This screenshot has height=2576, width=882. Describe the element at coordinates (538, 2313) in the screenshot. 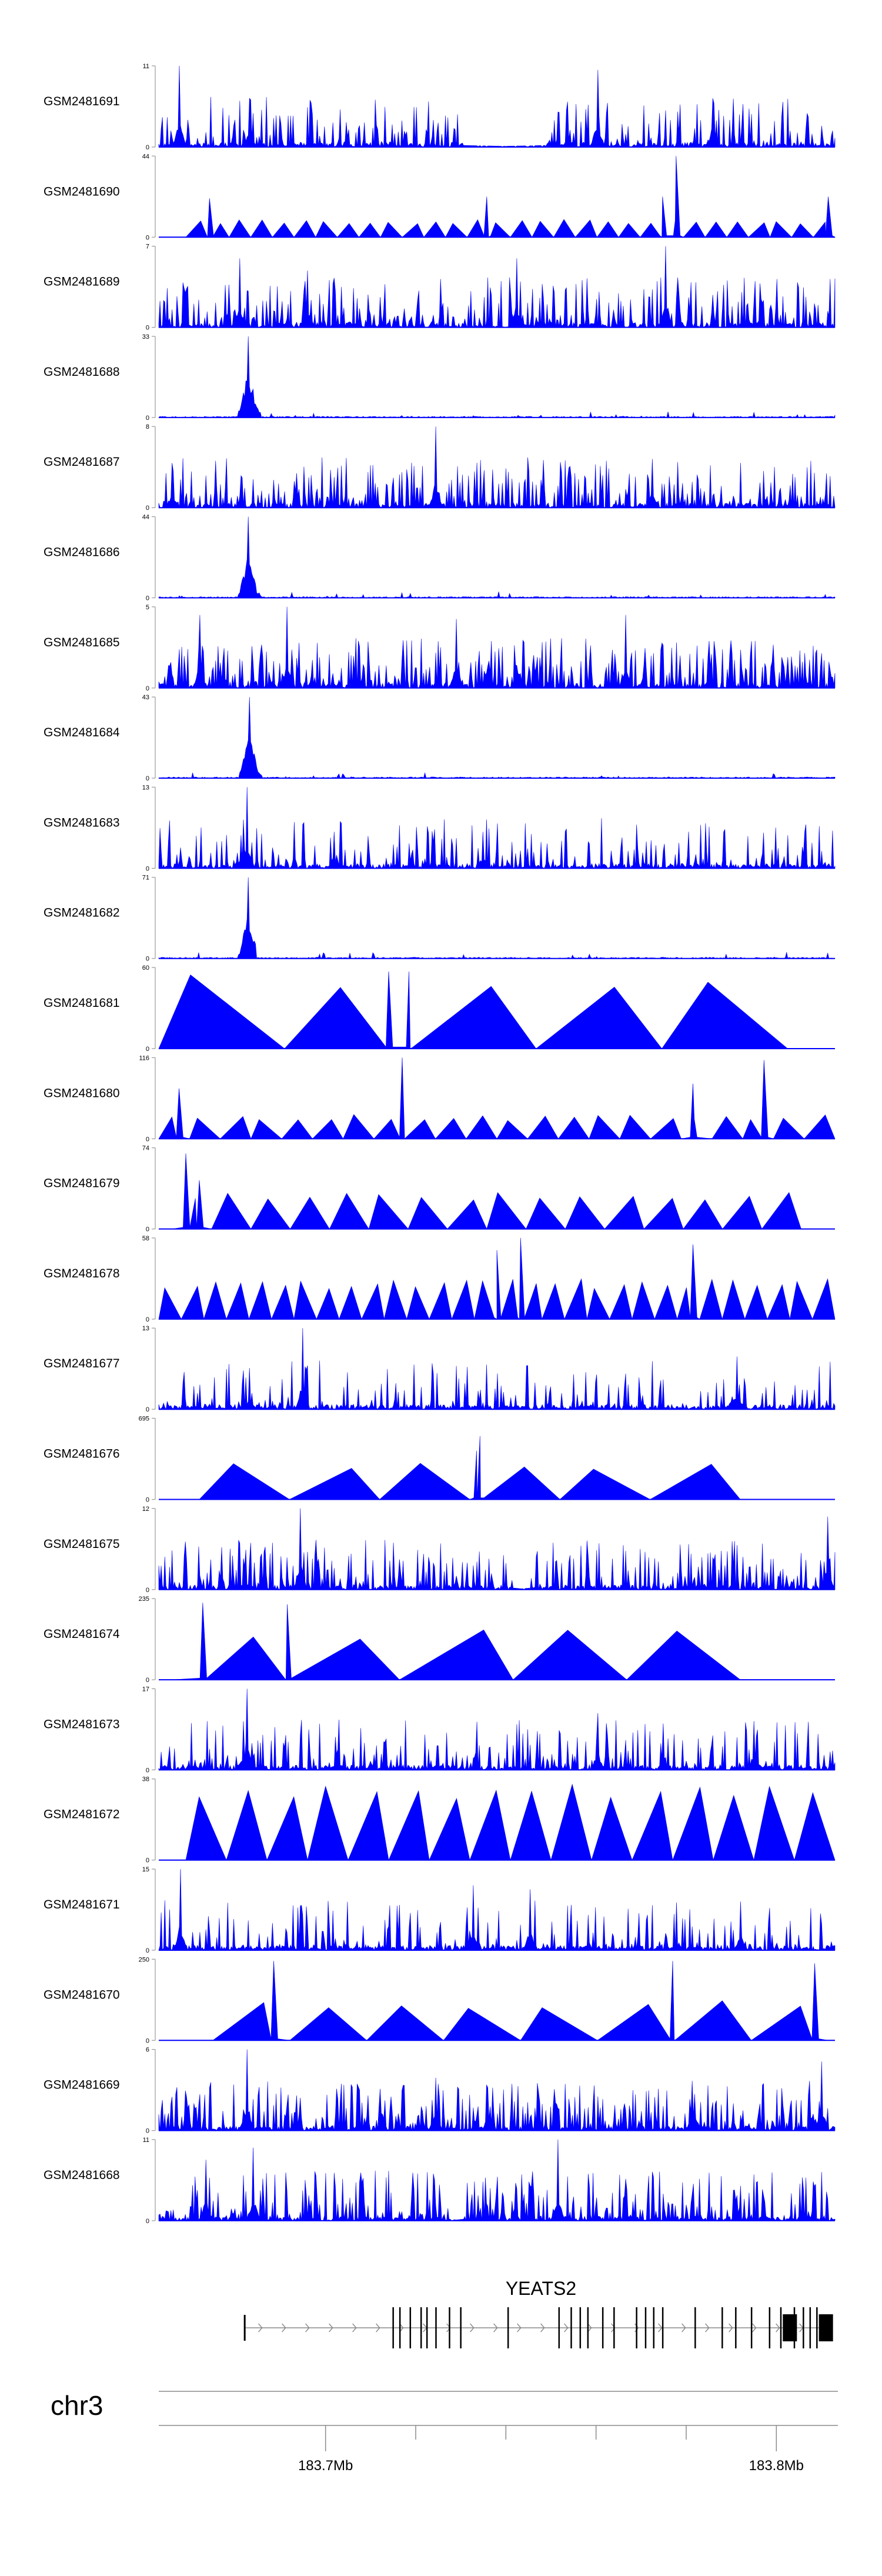

I see `gene-model-panel: YEATS2` at that location.